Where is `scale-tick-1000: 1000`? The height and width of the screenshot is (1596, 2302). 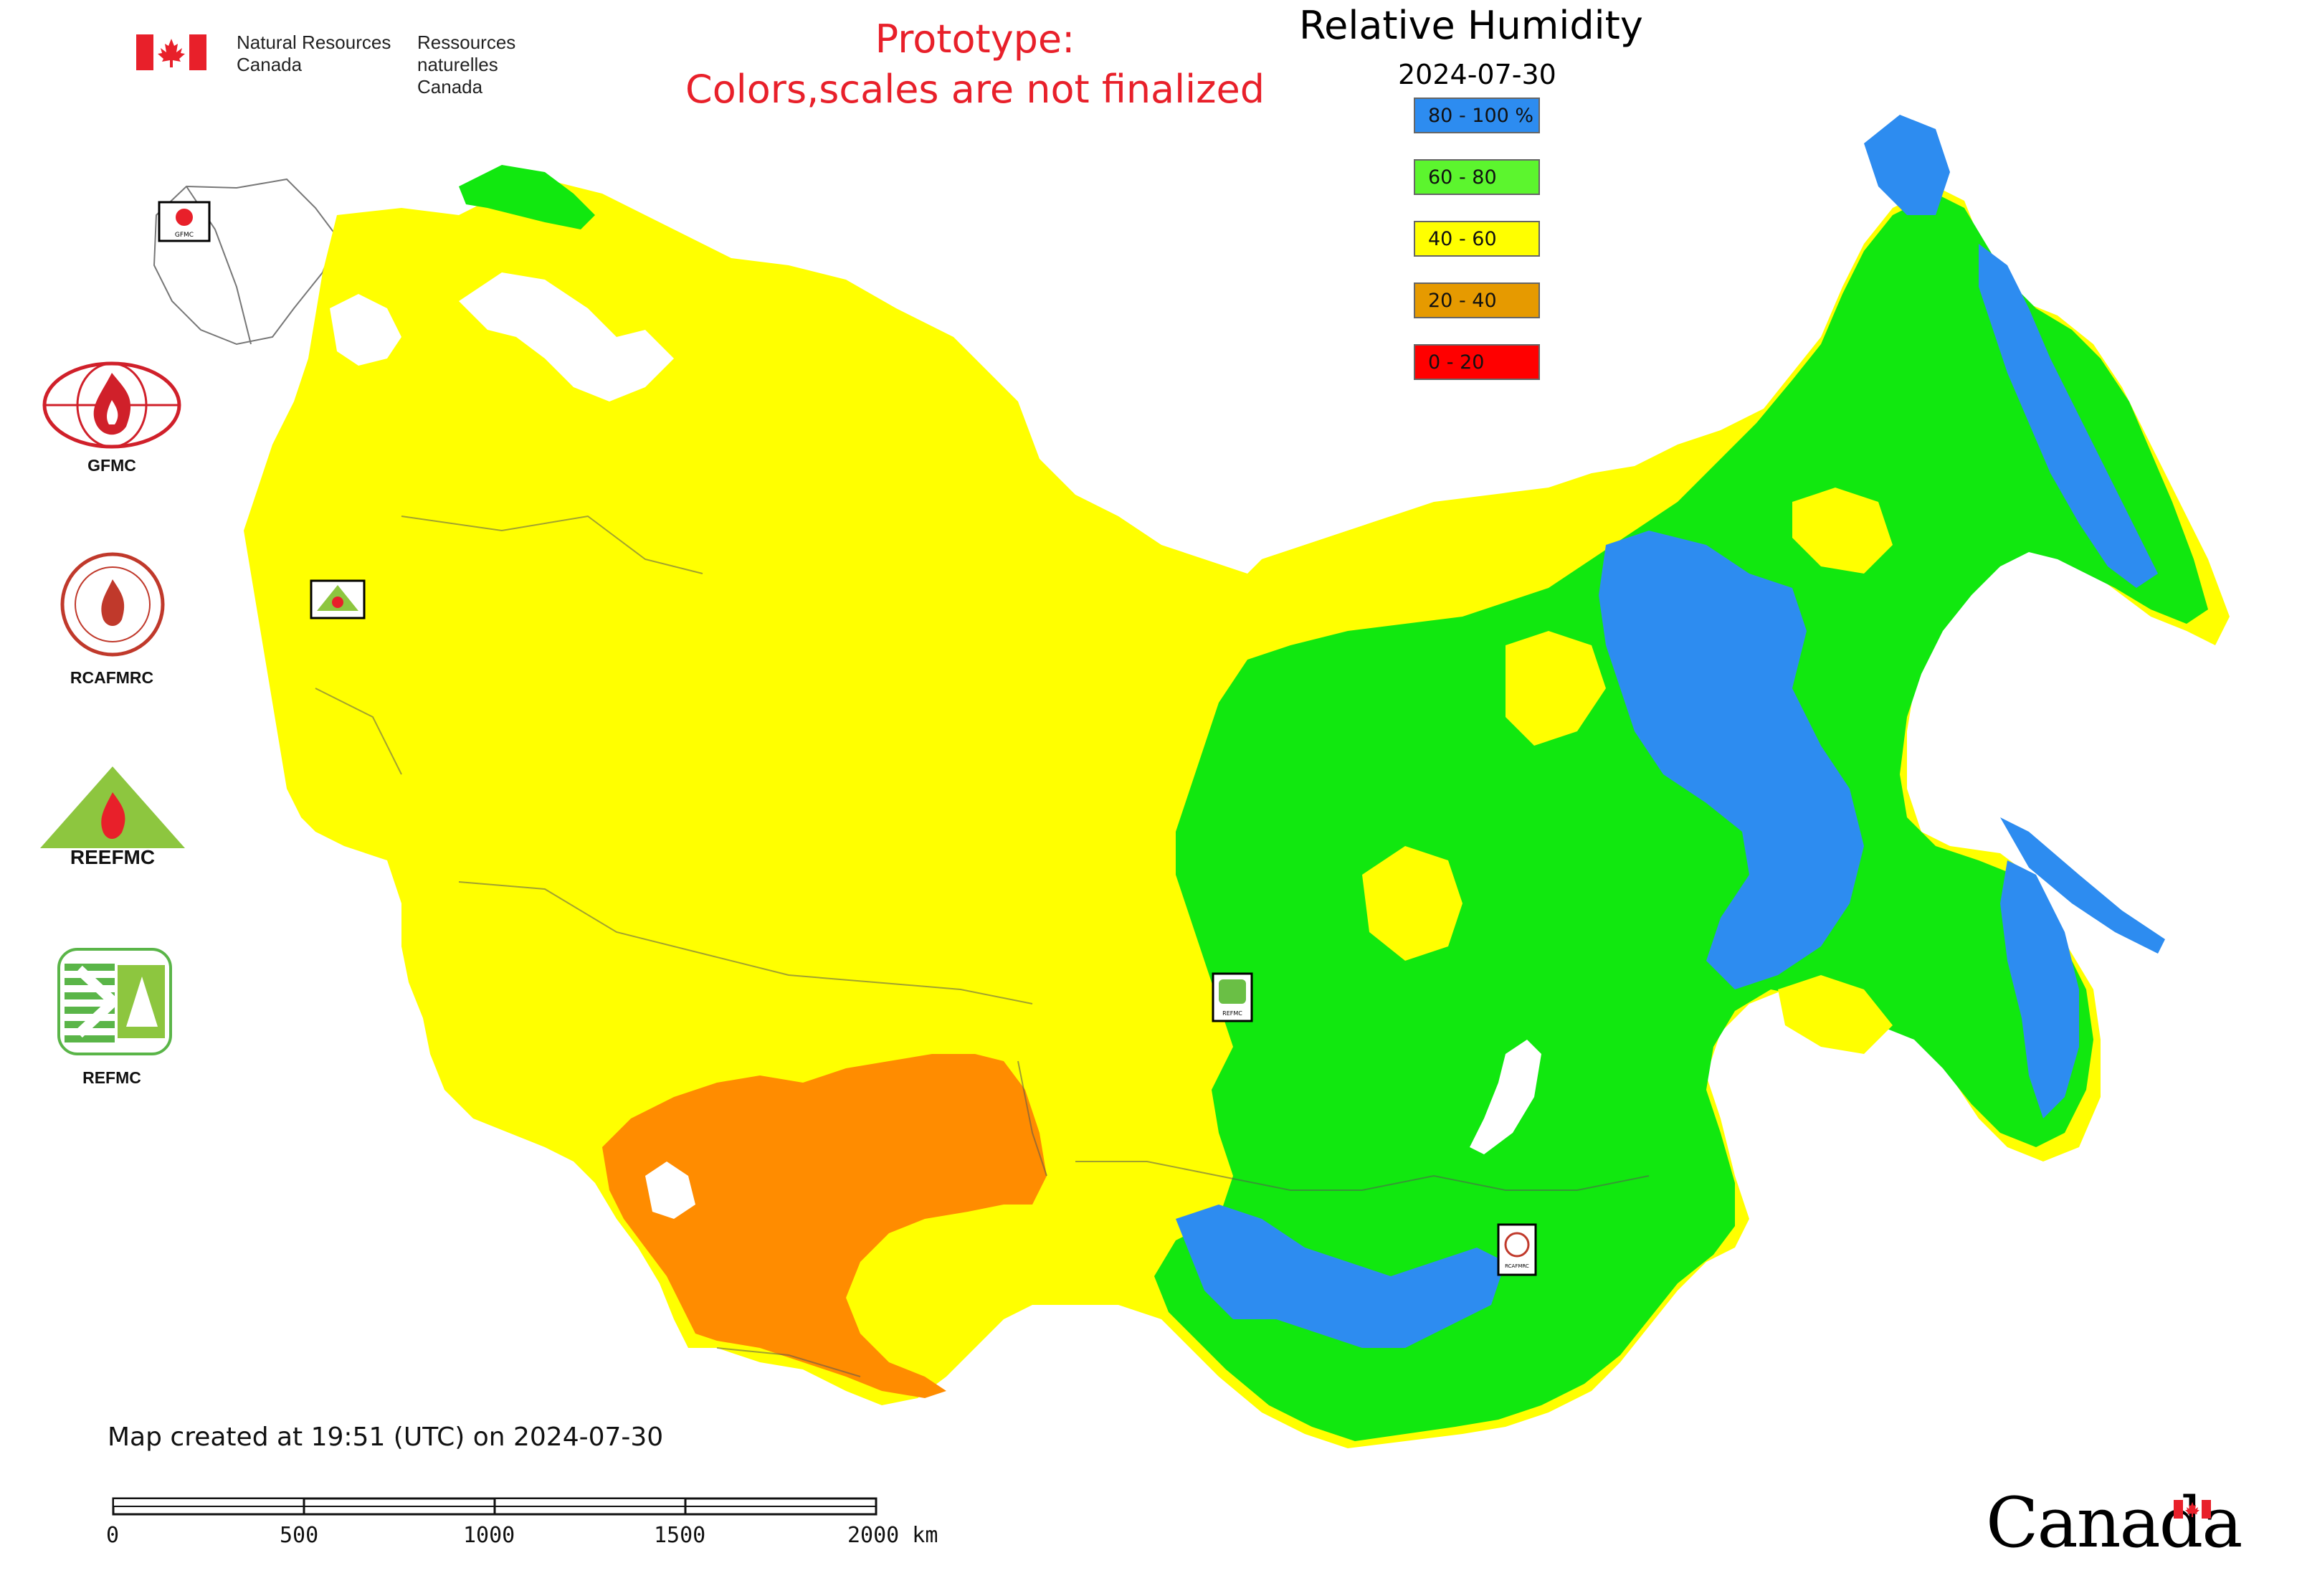
scale-tick-1000: 1000 is located at coordinates (489, 1535).